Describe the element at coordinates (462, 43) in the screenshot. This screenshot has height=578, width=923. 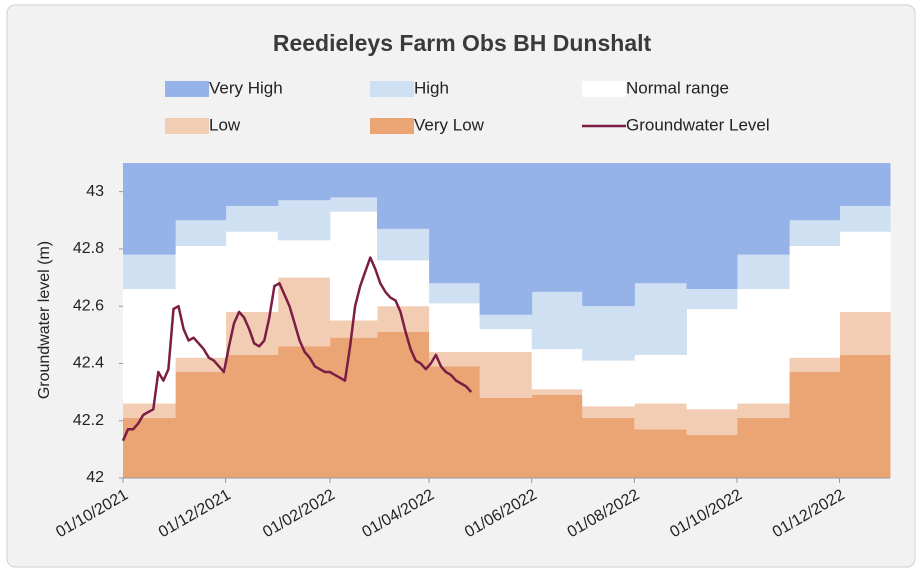
I see `chart-title: Reedieleys Farm Obs BH Dunshalt` at that location.